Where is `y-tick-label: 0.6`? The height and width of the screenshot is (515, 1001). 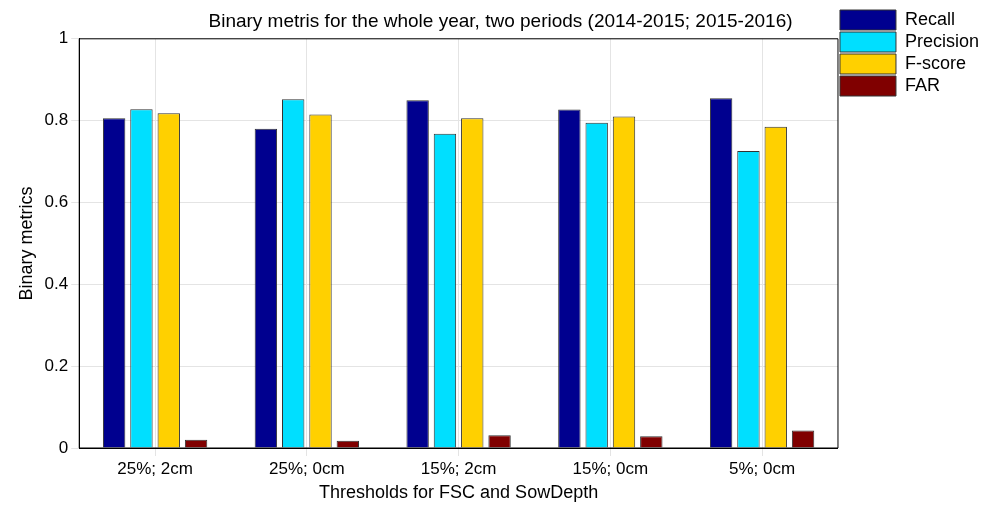
y-tick-label: 0.6 is located at coordinates (56, 202).